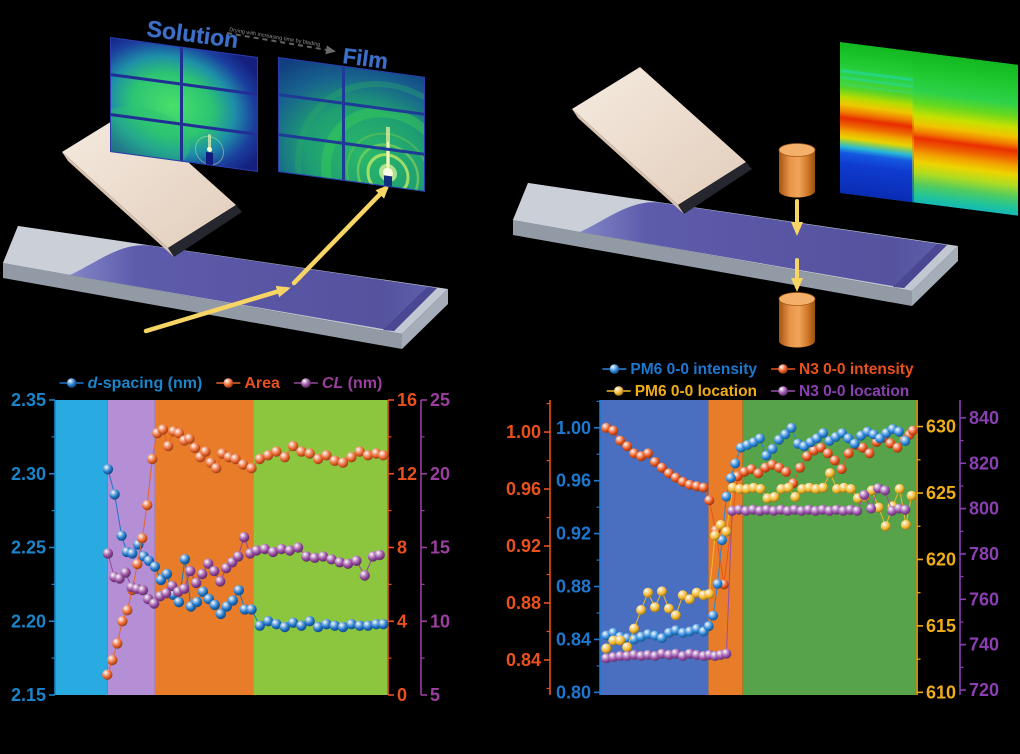  I want to click on scattered-beam-arrow, so click(340, 235).